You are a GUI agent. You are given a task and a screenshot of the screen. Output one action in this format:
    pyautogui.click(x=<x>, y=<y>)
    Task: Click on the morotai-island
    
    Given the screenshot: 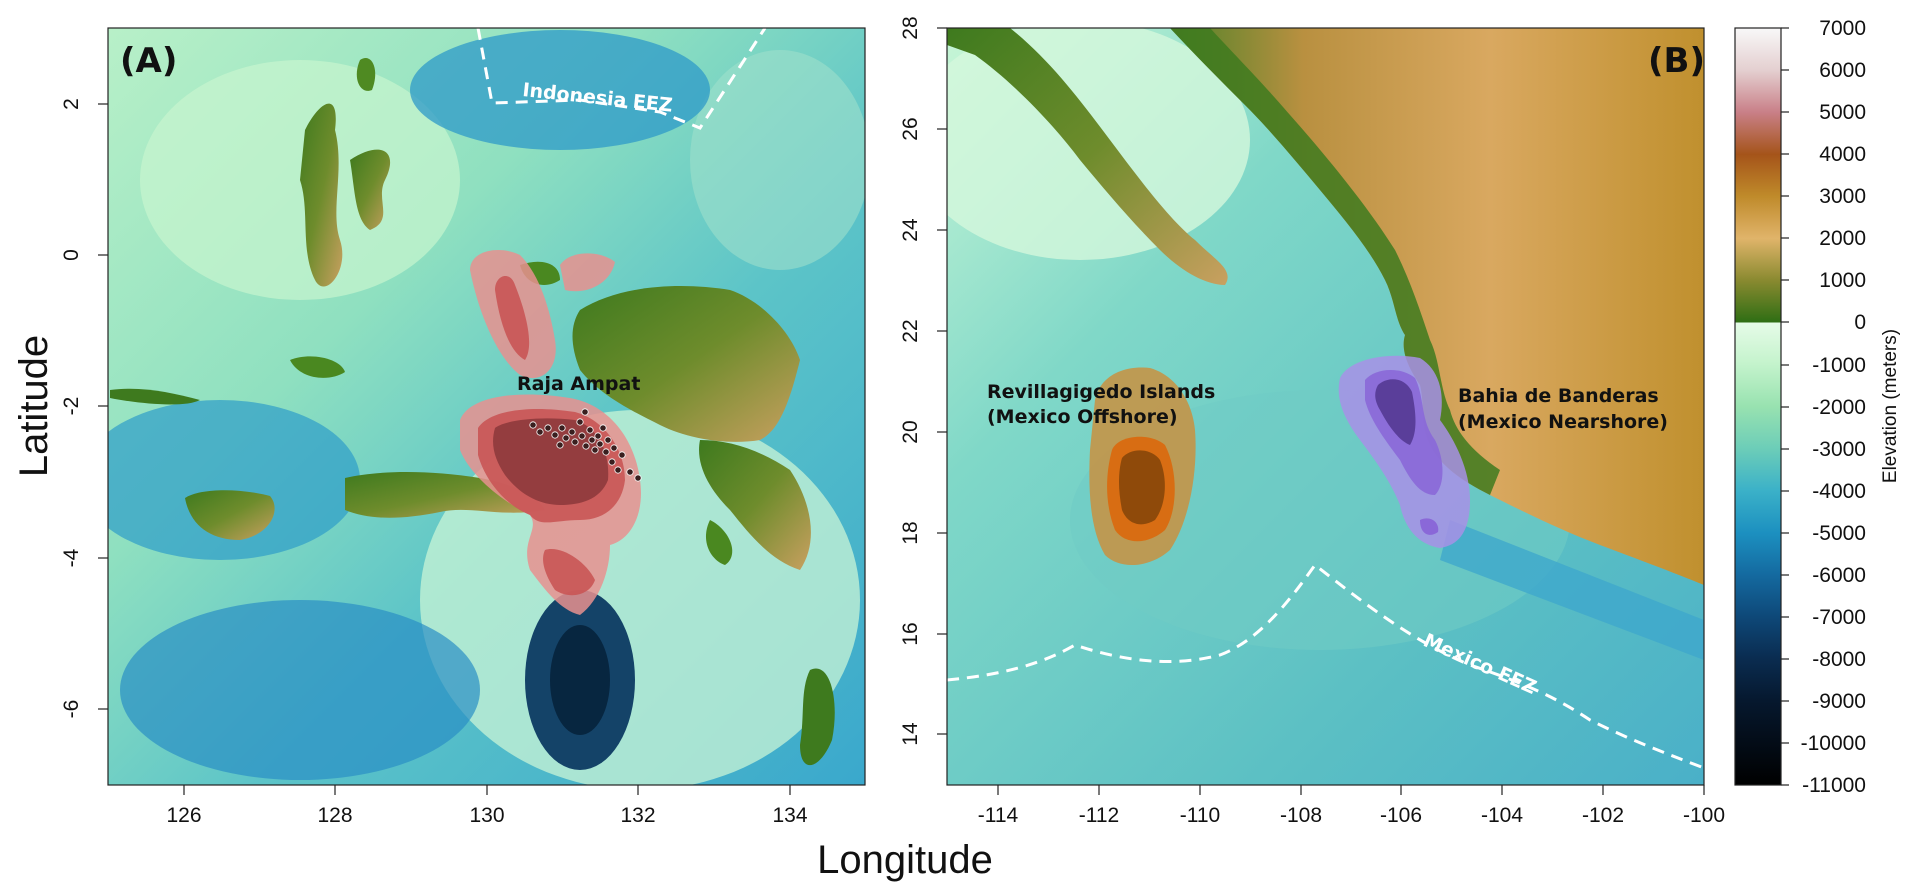 What is the action you would take?
    pyautogui.click(x=366, y=74)
    